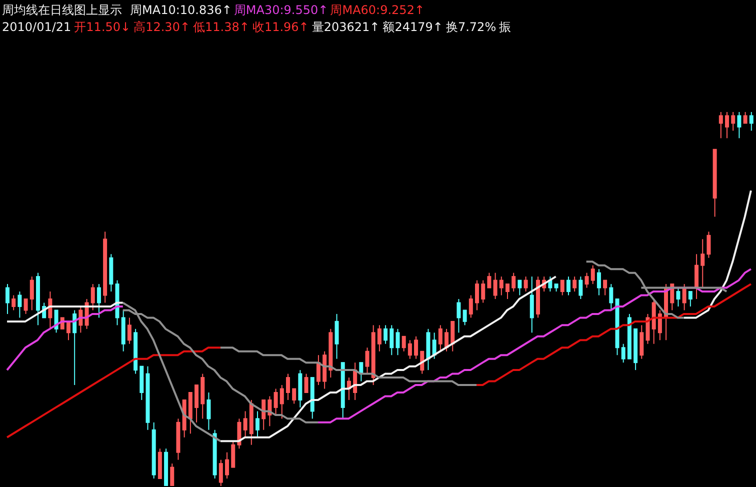 The width and height of the screenshot is (756, 487). What do you see at coordinates (62, 10) in the screenshot?
I see `chart-title: 周均线在日线图上显示` at bounding box center [62, 10].